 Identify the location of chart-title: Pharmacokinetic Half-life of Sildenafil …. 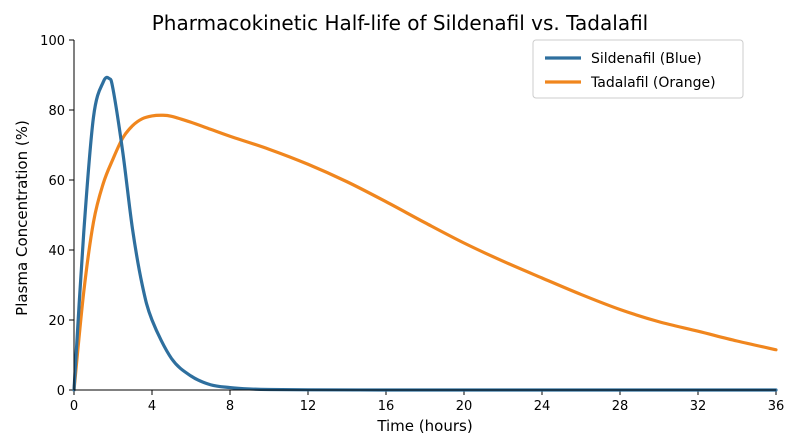
(400, 23).